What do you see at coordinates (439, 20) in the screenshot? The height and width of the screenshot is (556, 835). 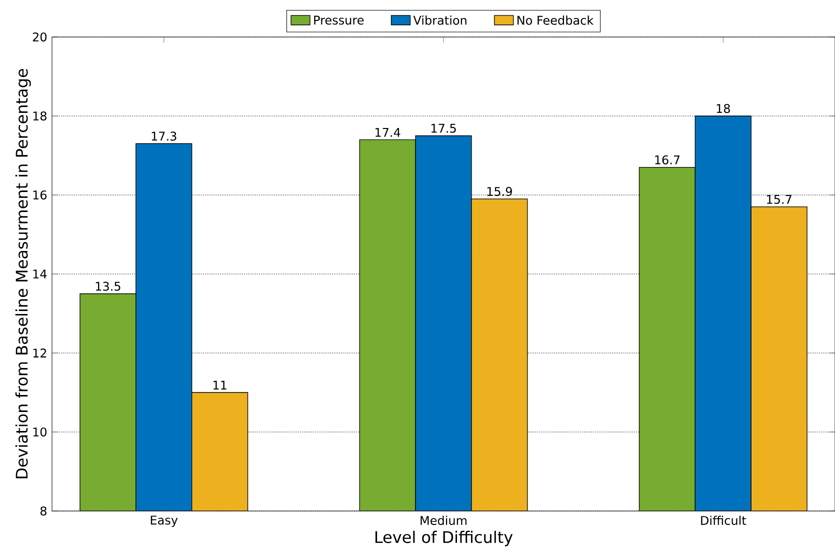 I see `legend-label: Vibration` at bounding box center [439, 20].